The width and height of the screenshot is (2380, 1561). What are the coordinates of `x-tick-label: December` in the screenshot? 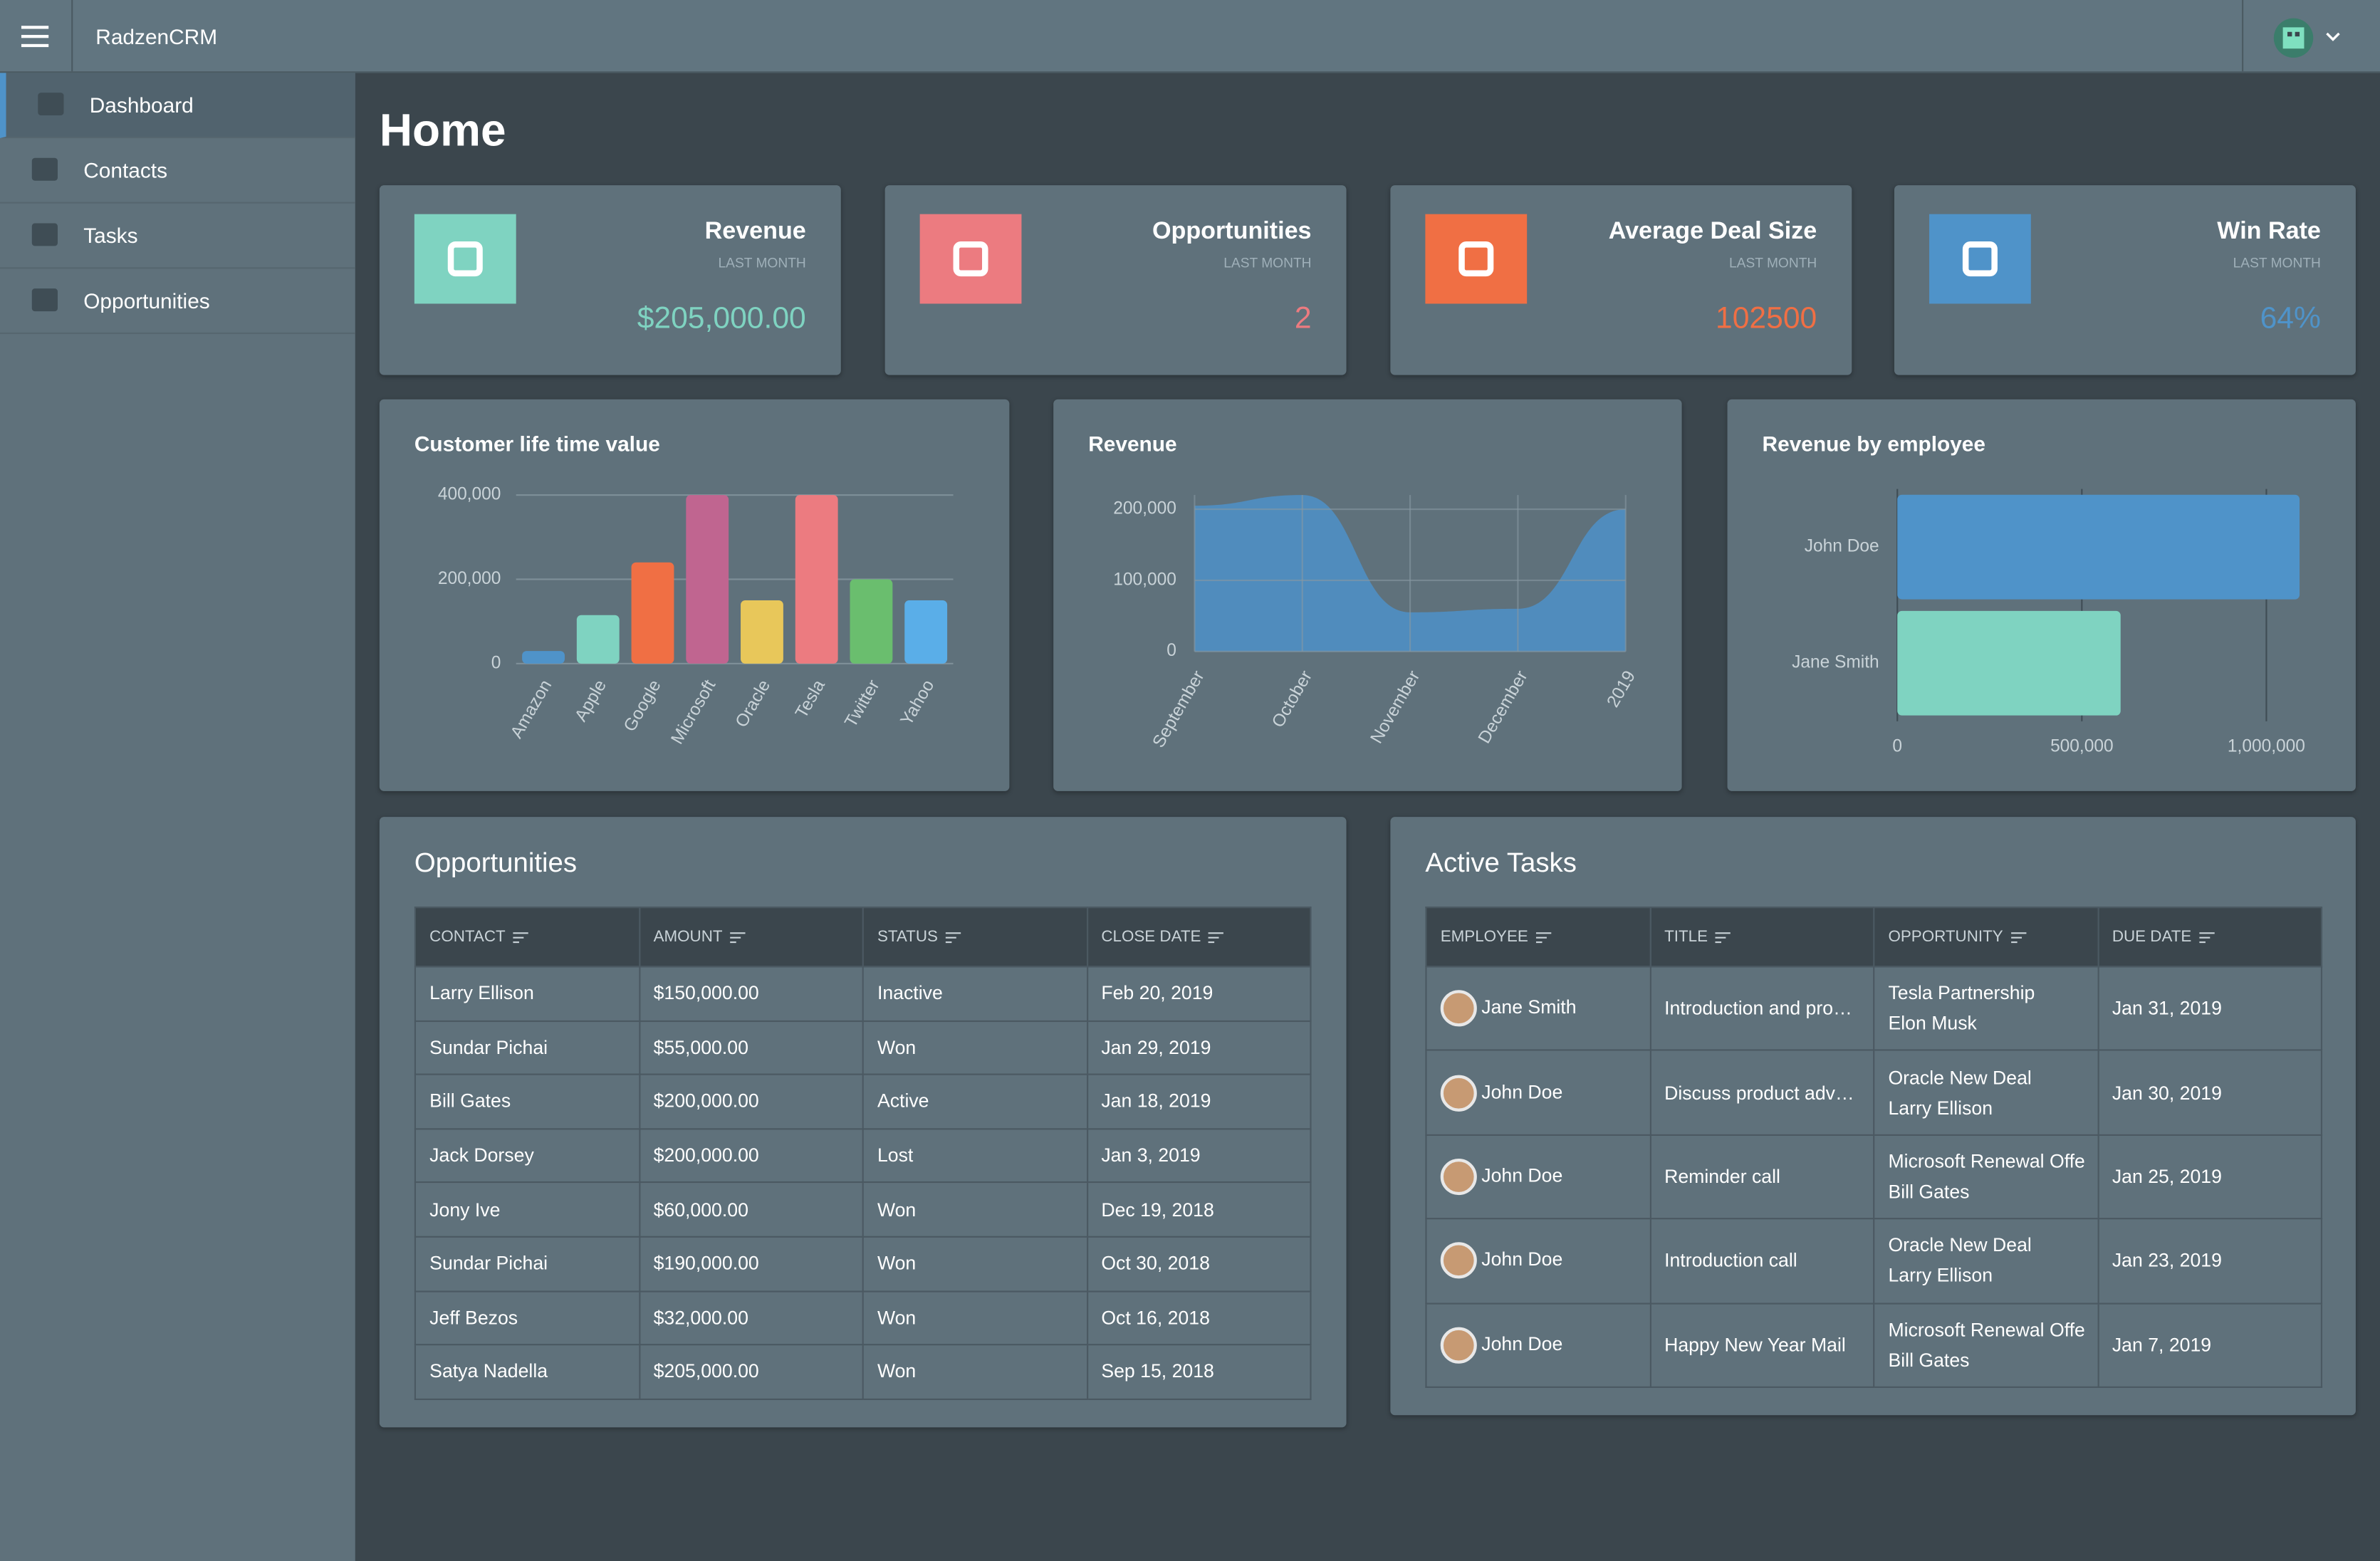 It's located at (1503, 706).